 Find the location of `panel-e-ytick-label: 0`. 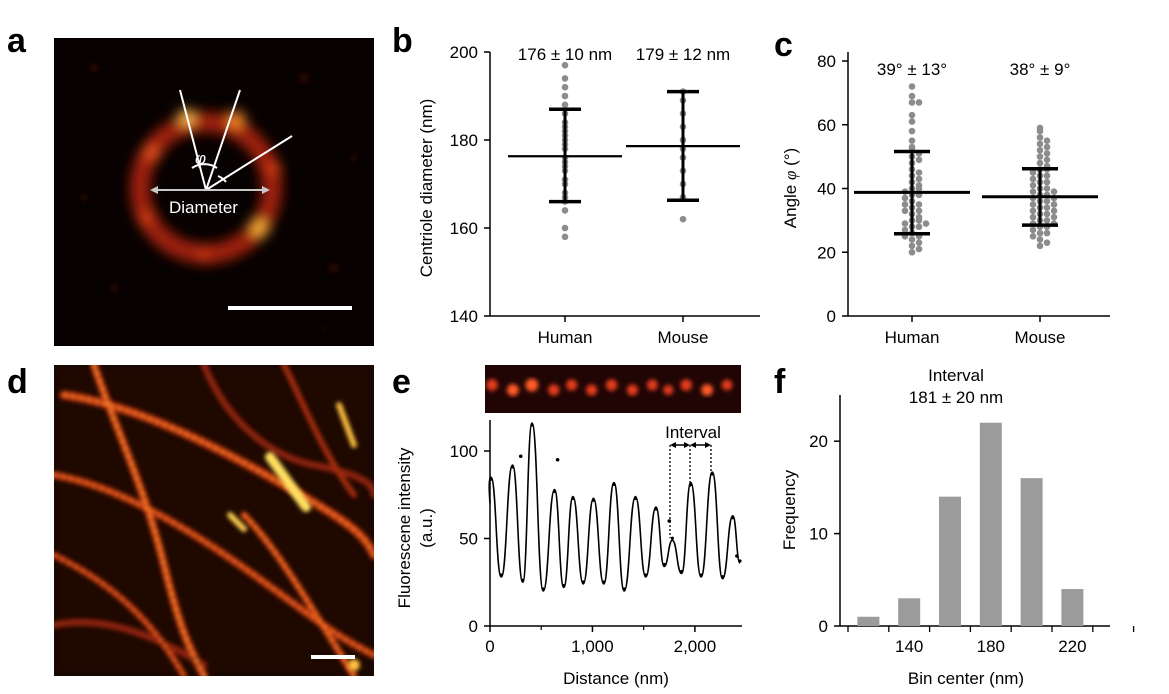

panel-e-ytick-label: 0 is located at coordinates (473, 626).